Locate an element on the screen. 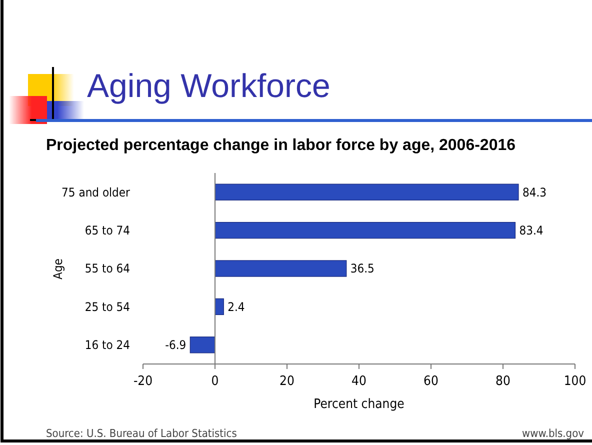  data-label: 36.5 is located at coordinates (362, 269).